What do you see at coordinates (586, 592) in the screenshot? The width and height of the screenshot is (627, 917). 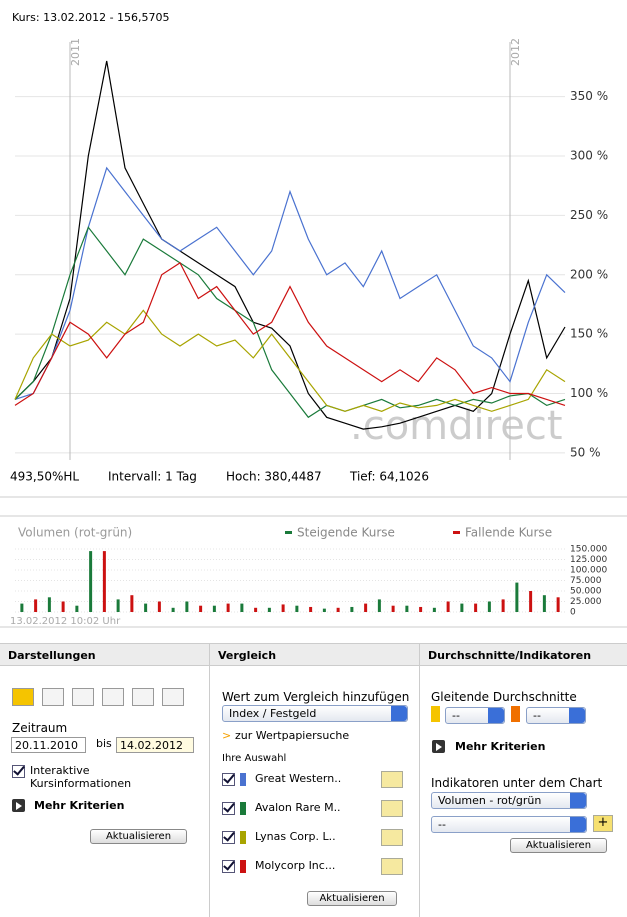 I see `y-tick-label: 50.000` at bounding box center [586, 592].